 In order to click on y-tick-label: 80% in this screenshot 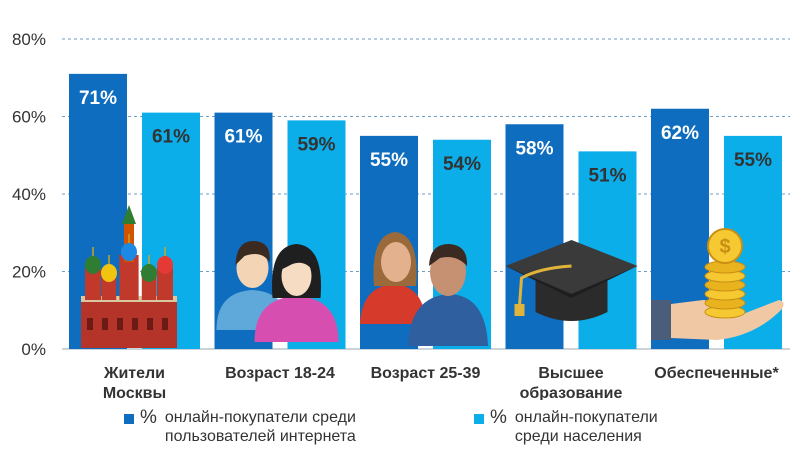, I will do `click(29, 39)`.